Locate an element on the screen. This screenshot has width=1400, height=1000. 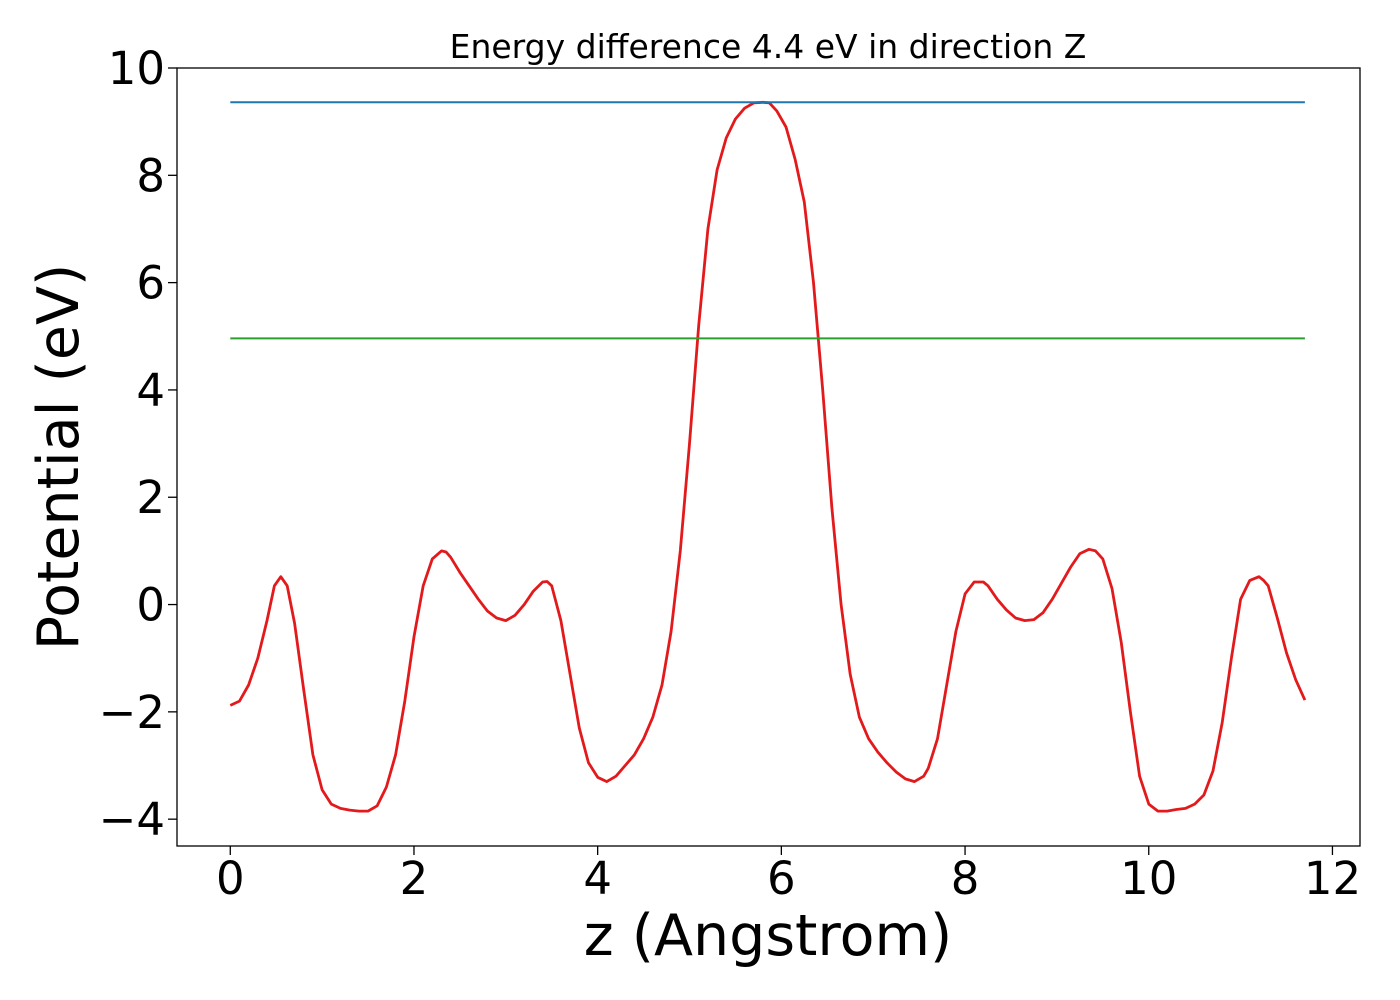
x-tick-label: 2 is located at coordinates (414, 878).